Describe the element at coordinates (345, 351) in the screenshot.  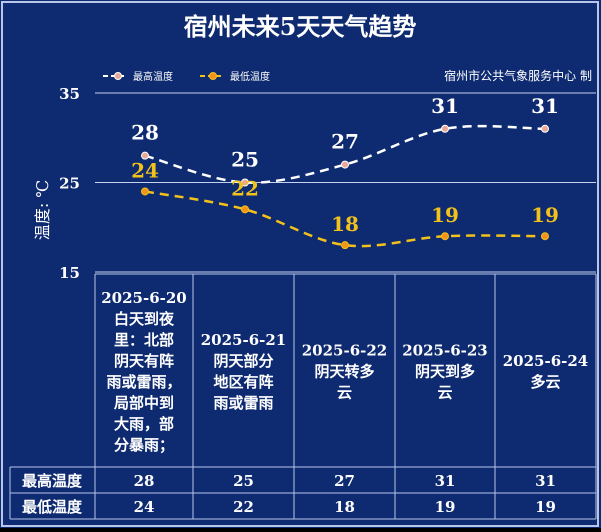
I see `description-line: 2025-6-22` at that location.